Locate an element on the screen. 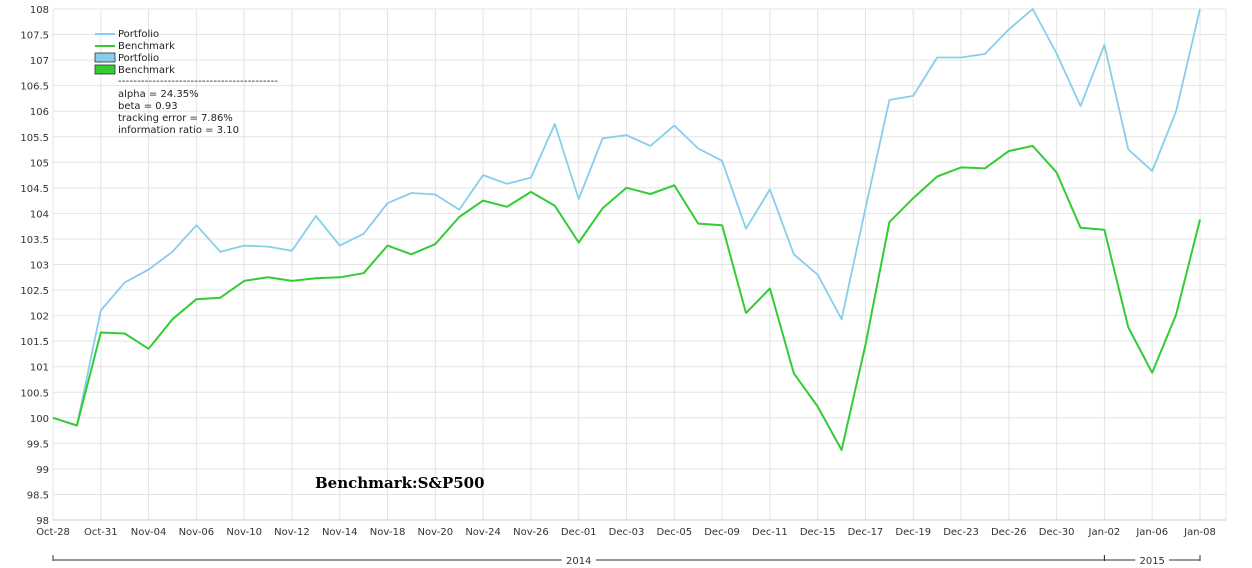 Image resolution: width=1252 pixels, height=568 pixels. x-tick-label: Nov-14 is located at coordinates (340, 532).